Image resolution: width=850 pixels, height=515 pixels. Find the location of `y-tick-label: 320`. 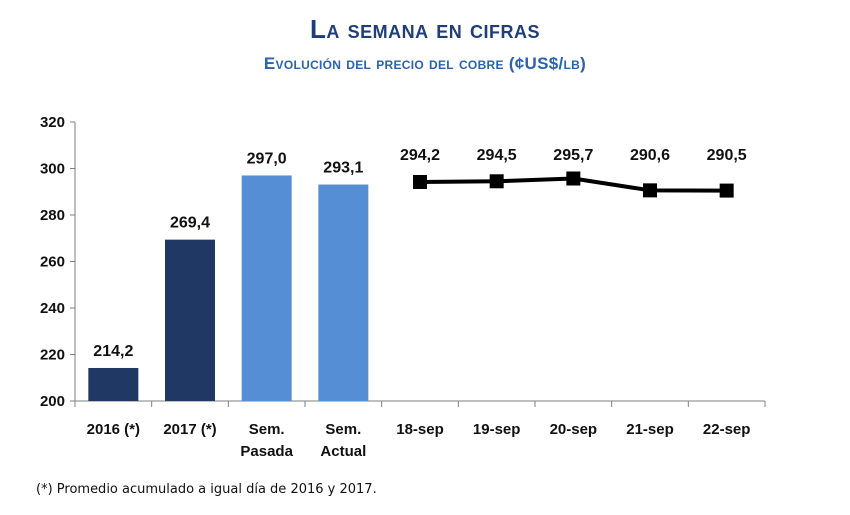

y-tick-label: 320 is located at coordinates (52, 122).